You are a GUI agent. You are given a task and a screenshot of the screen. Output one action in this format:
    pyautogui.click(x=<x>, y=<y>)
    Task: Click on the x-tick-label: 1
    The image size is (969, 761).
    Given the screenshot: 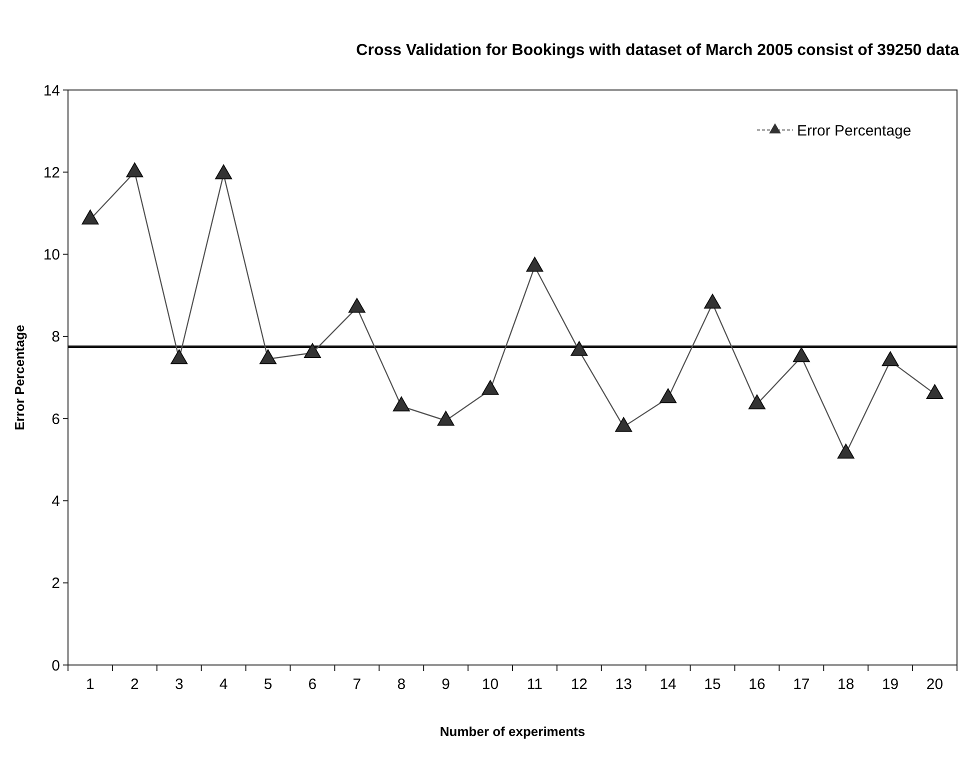 What is the action you would take?
    pyautogui.click(x=90, y=684)
    